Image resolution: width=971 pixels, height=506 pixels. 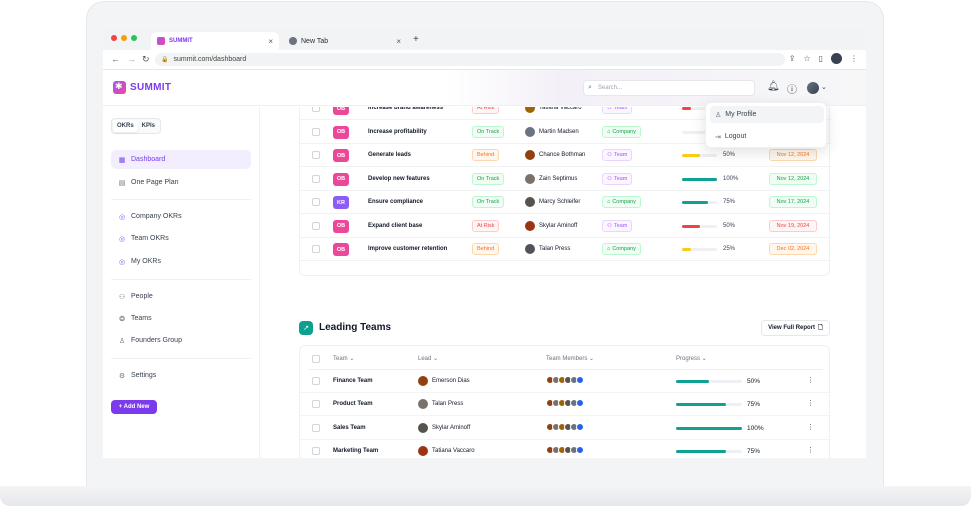 What do you see at coordinates (767, 114) in the screenshot?
I see `my-profile-menu-item: ♙ My Profile` at bounding box center [767, 114].